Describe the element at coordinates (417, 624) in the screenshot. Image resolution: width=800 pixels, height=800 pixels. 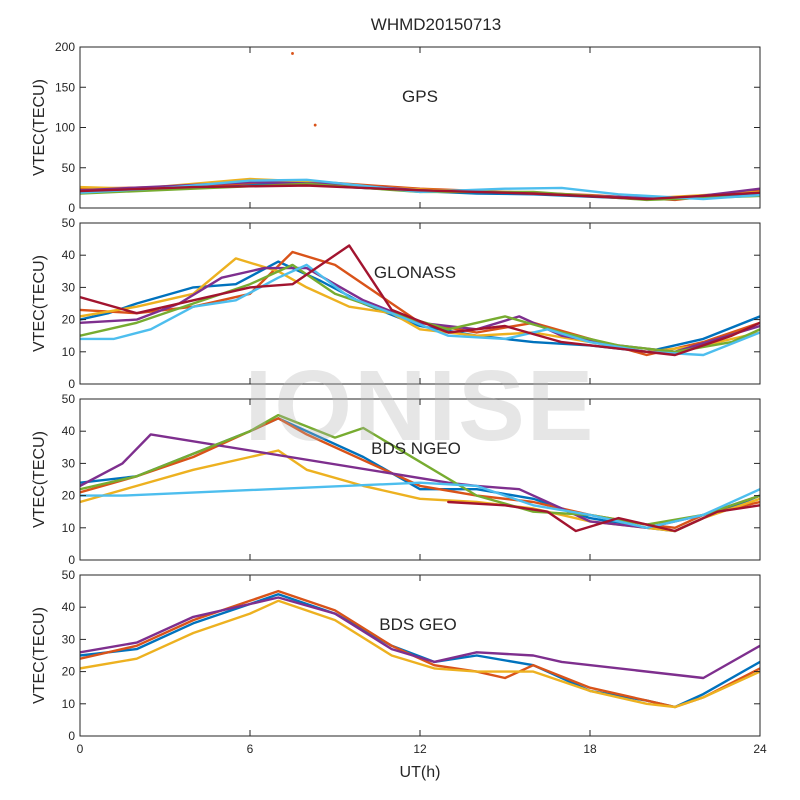
I see `panel-label: BDS GEO` at that location.